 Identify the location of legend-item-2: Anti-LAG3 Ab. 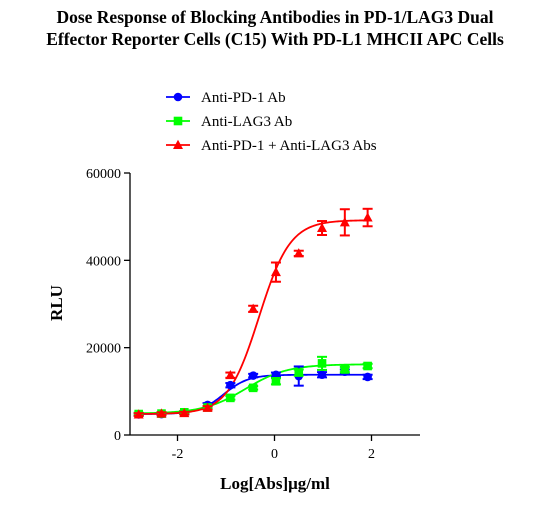
(229, 122).